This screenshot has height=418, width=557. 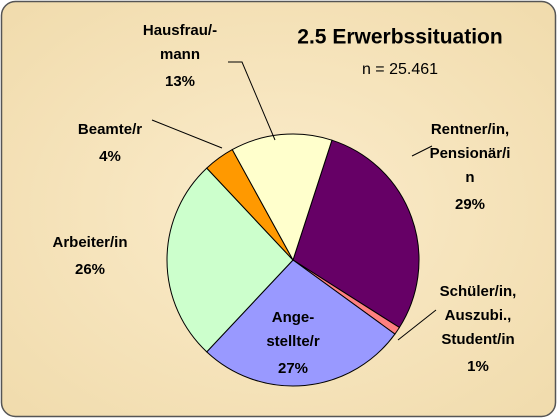 I want to click on slice-label: Beamte/r, so click(x=110, y=129).